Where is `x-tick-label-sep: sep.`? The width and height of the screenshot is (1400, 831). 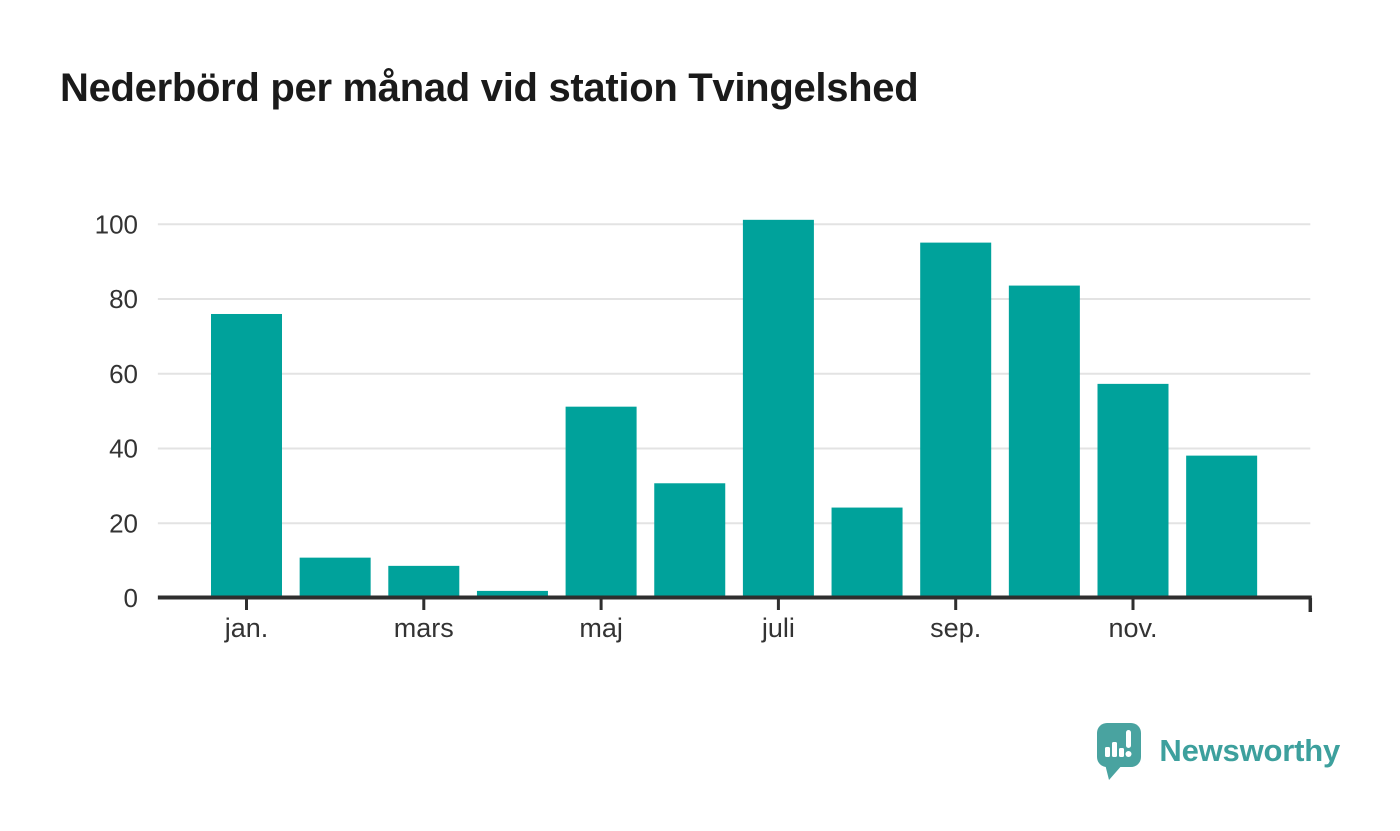
x-tick-label-sep: sep. is located at coordinates (955, 628).